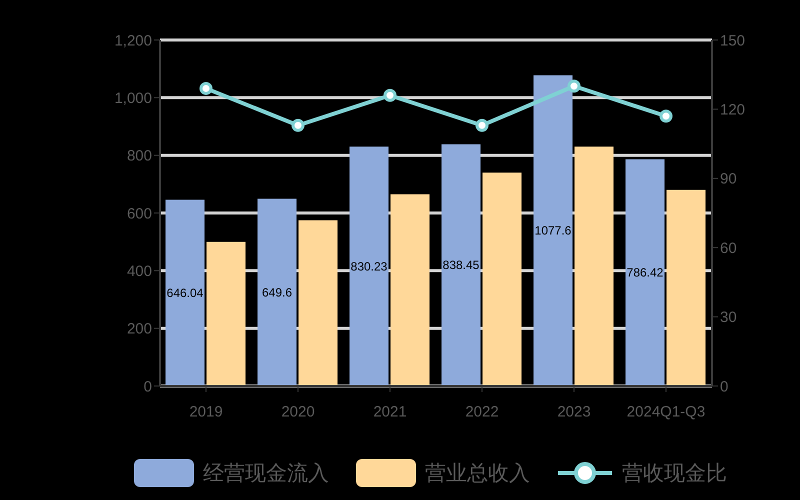 The height and width of the screenshot is (500, 800). What do you see at coordinates (206, 412) in the screenshot?
I see `x-tick-label: 2019` at bounding box center [206, 412].